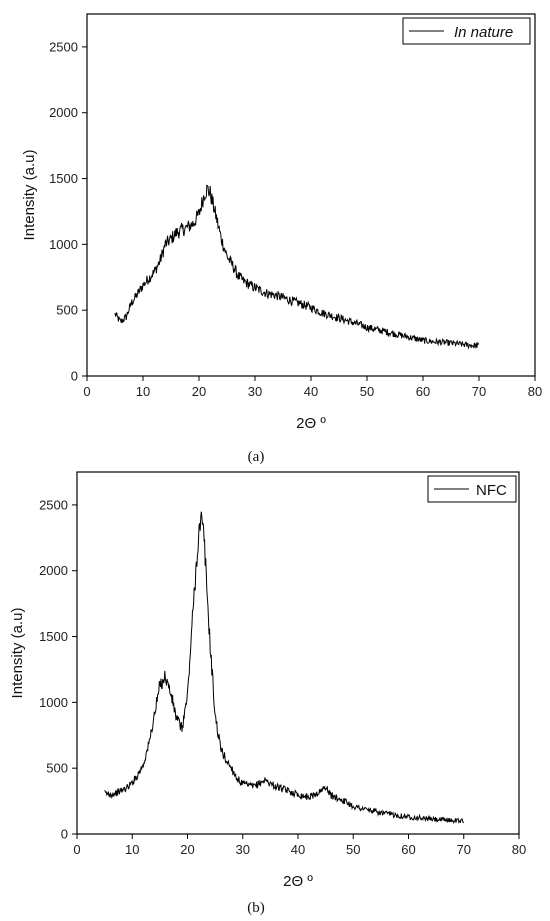 The image size is (550, 921). Describe the element at coordinates (17, 653) in the screenshot. I see `y-axis-title-b: Intensity (a.u)` at that location.